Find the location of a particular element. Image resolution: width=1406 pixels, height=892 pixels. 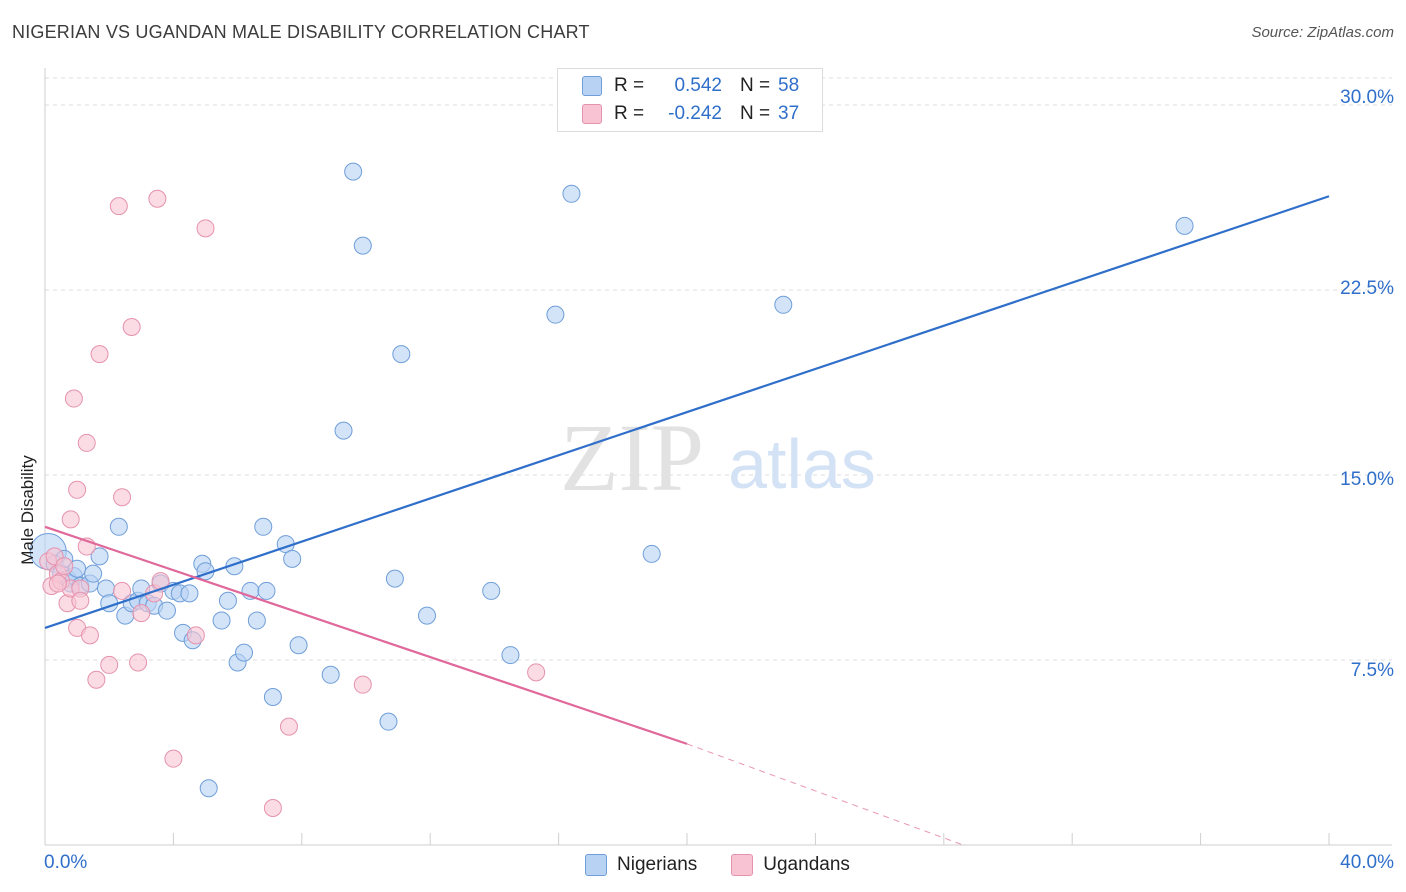

stats-legend: R = 0.542 N = 58 R = -0.242 N = 37 is located at coordinates (690, 100).